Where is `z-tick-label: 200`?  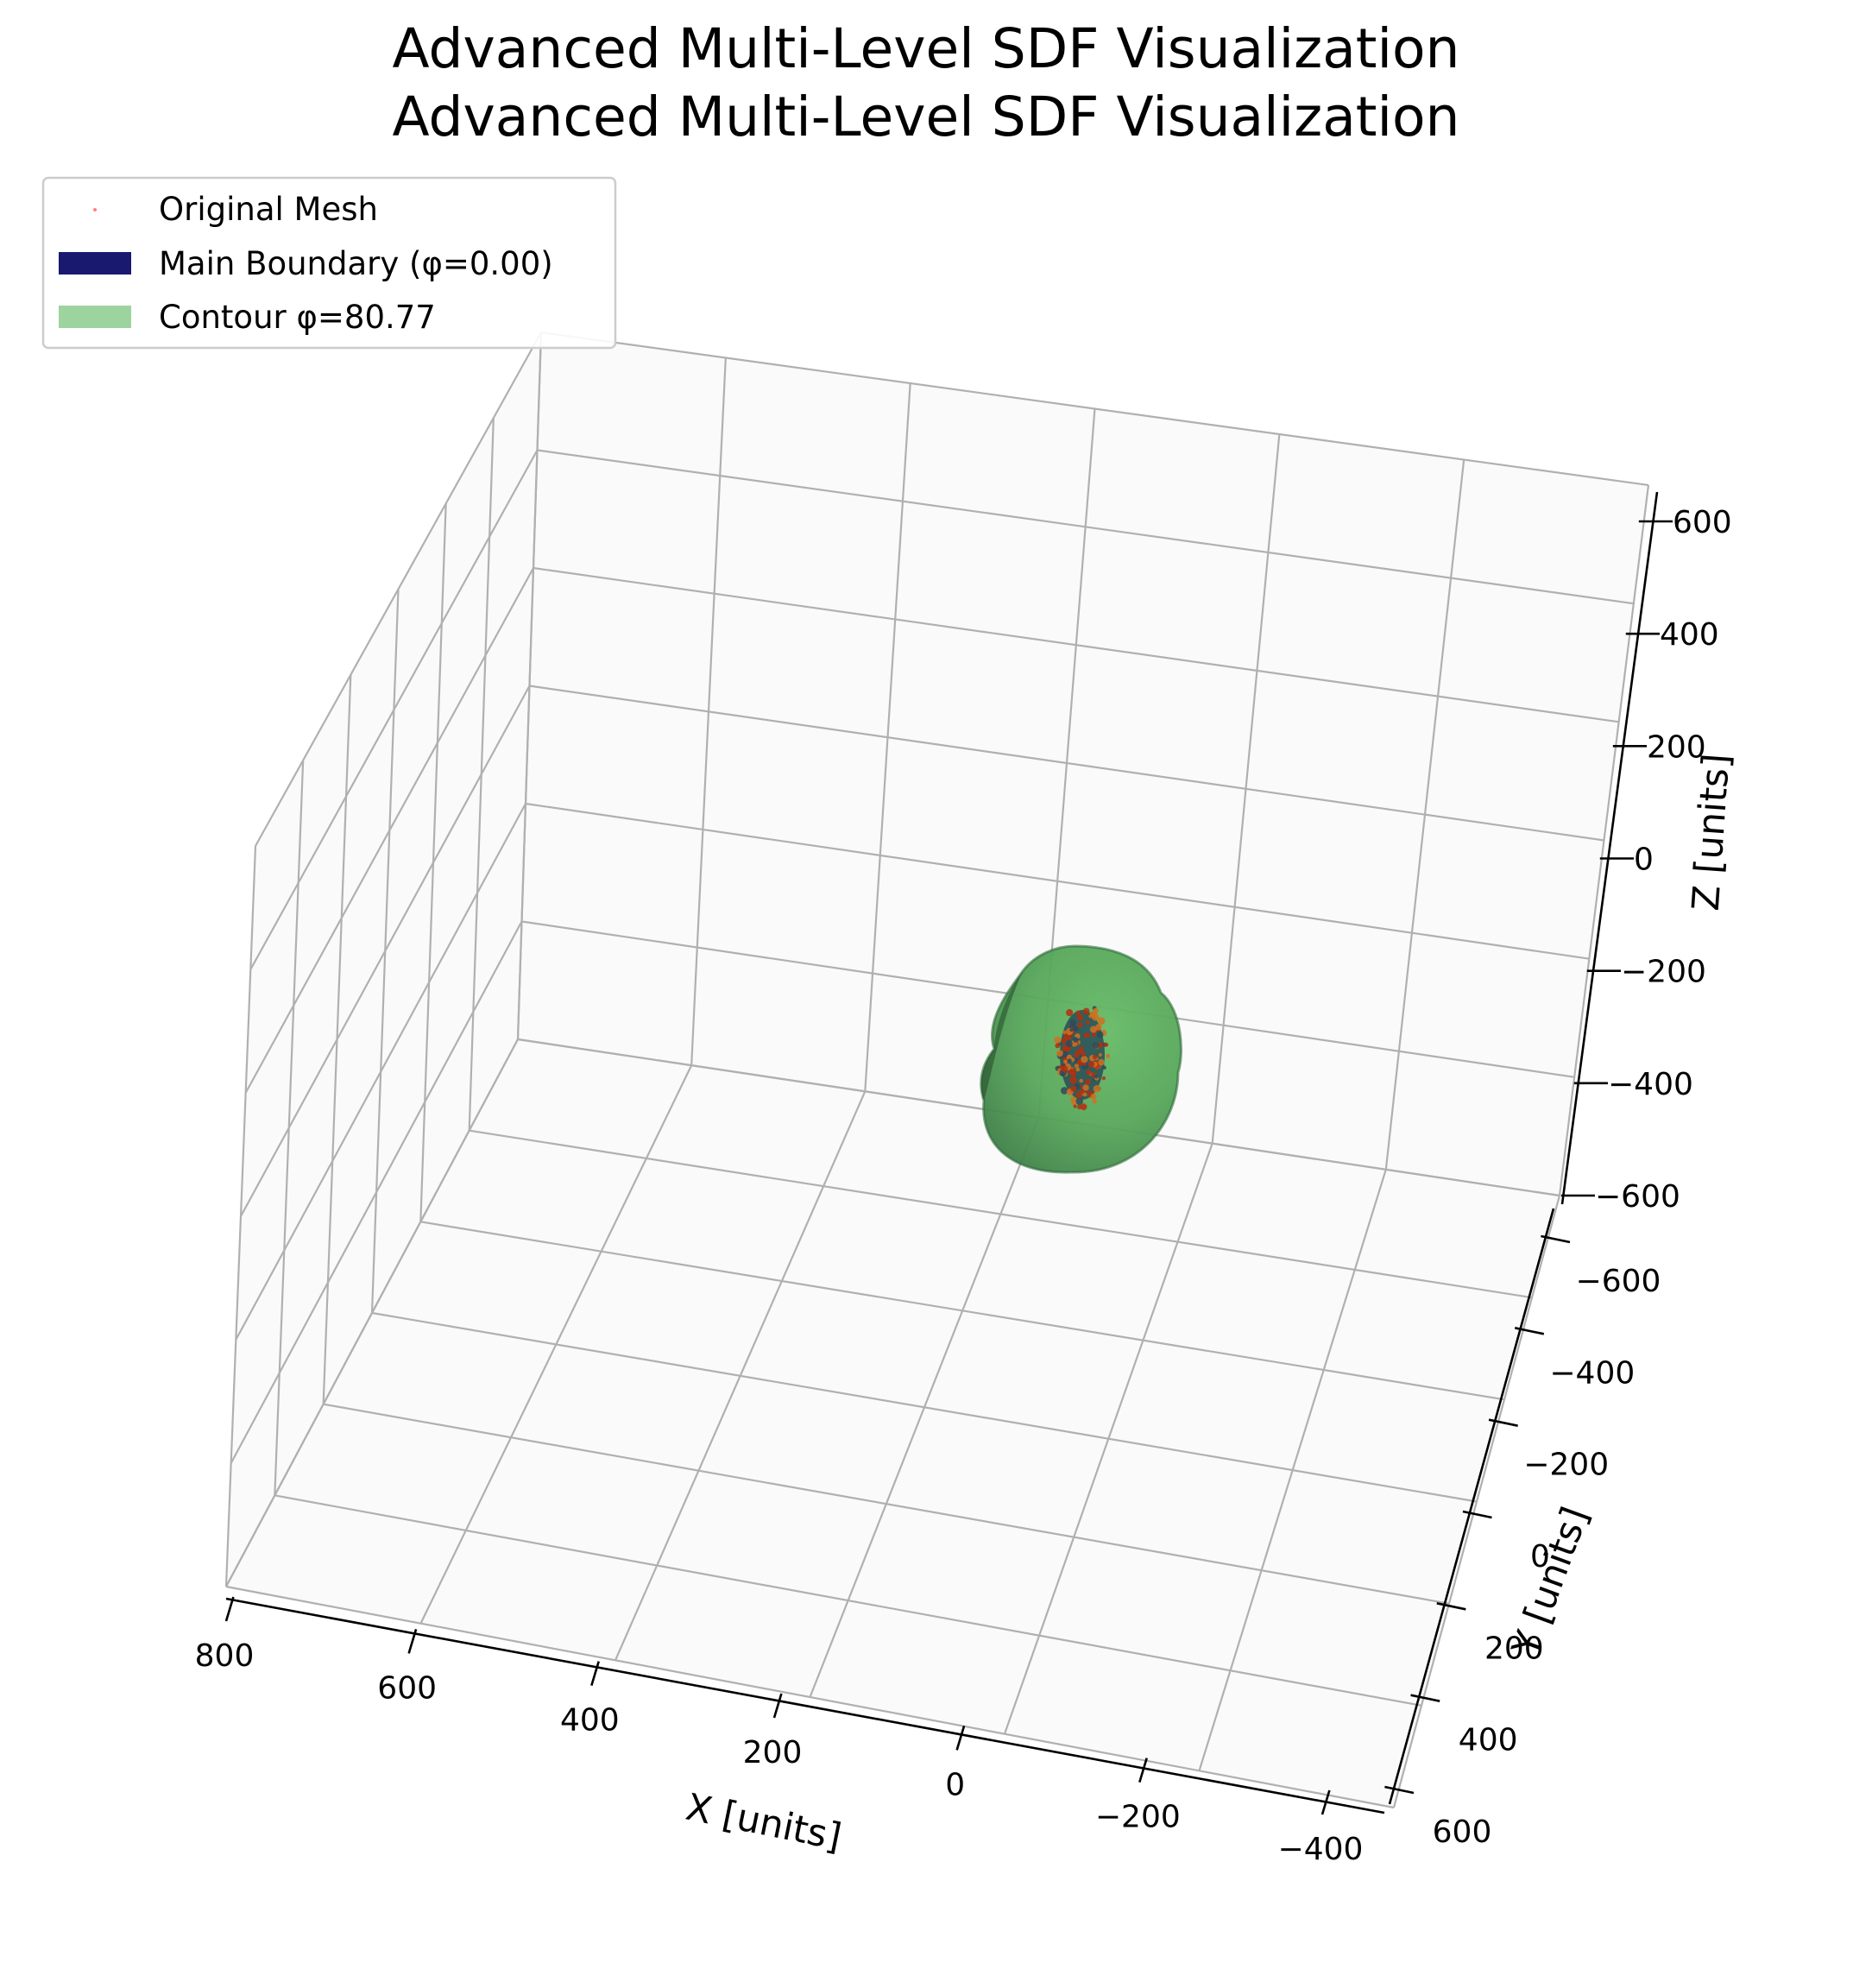 z-tick-label: 200 is located at coordinates (1676, 747).